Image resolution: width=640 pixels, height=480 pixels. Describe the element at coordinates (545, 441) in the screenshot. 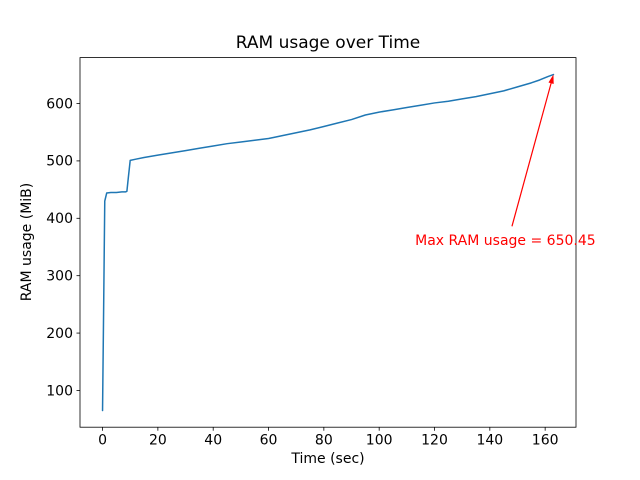

I see `x-tick-label: 160` at that location.